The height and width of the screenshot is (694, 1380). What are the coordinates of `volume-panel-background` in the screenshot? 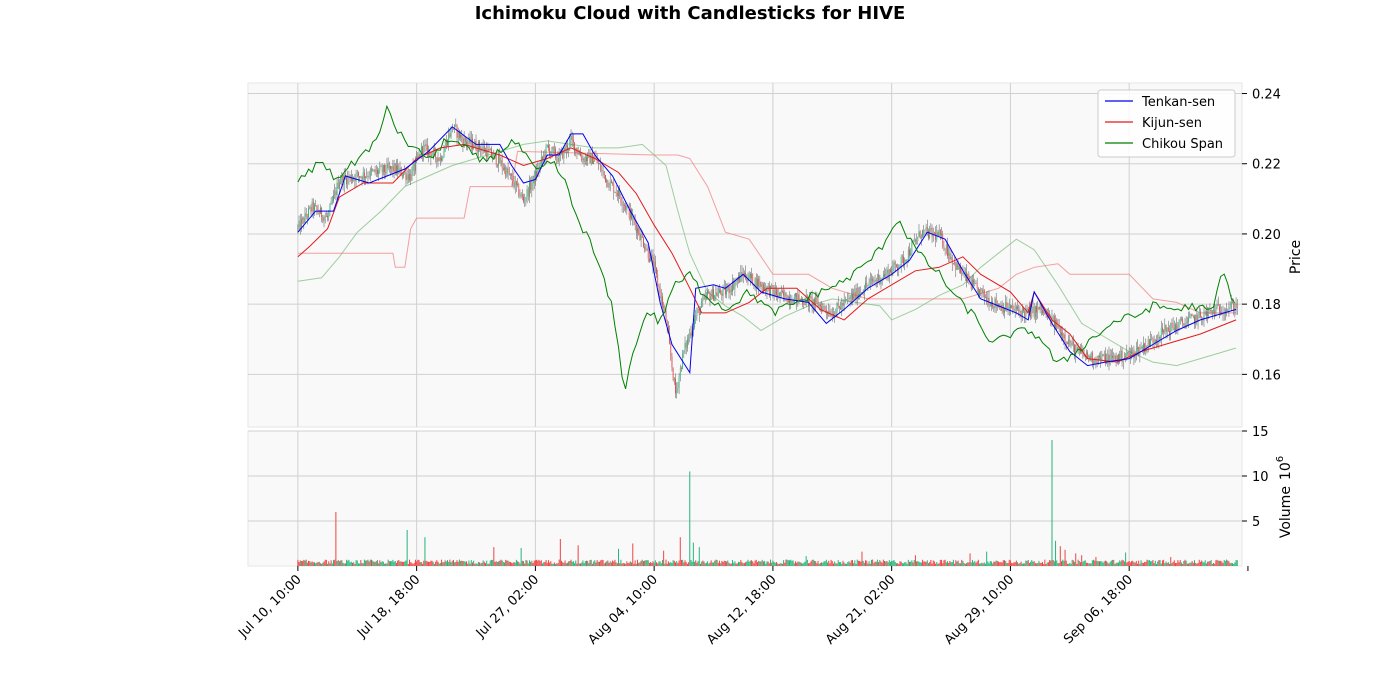 It's located at (745, 498).